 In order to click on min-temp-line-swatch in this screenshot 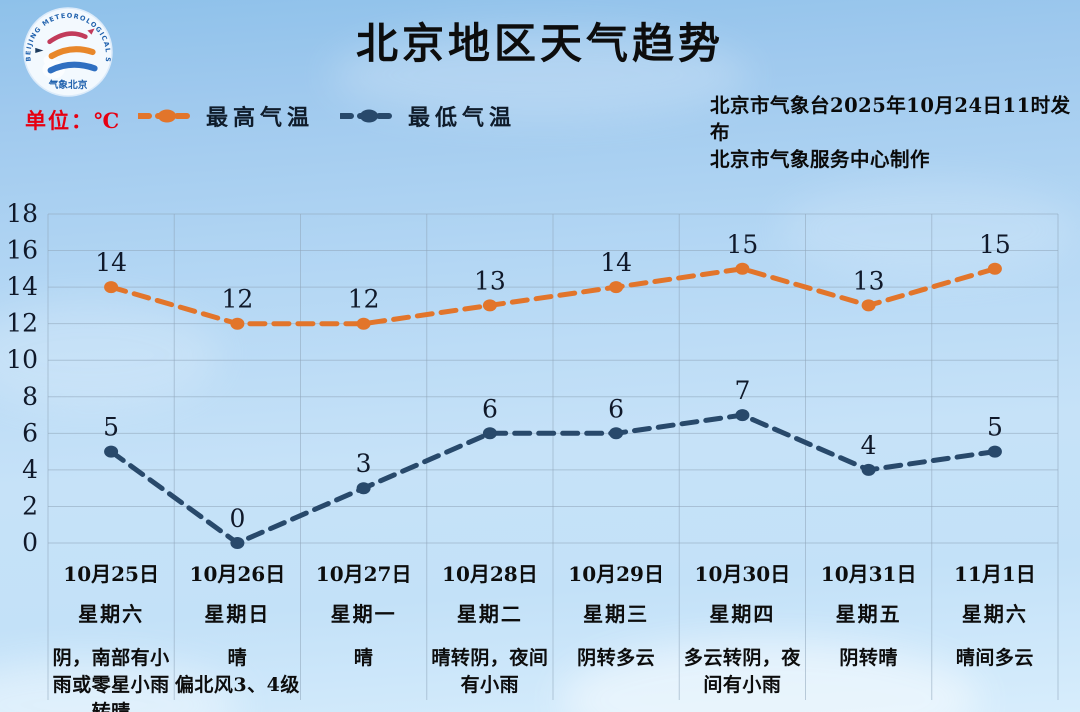, I will do `click(369, 116)`.